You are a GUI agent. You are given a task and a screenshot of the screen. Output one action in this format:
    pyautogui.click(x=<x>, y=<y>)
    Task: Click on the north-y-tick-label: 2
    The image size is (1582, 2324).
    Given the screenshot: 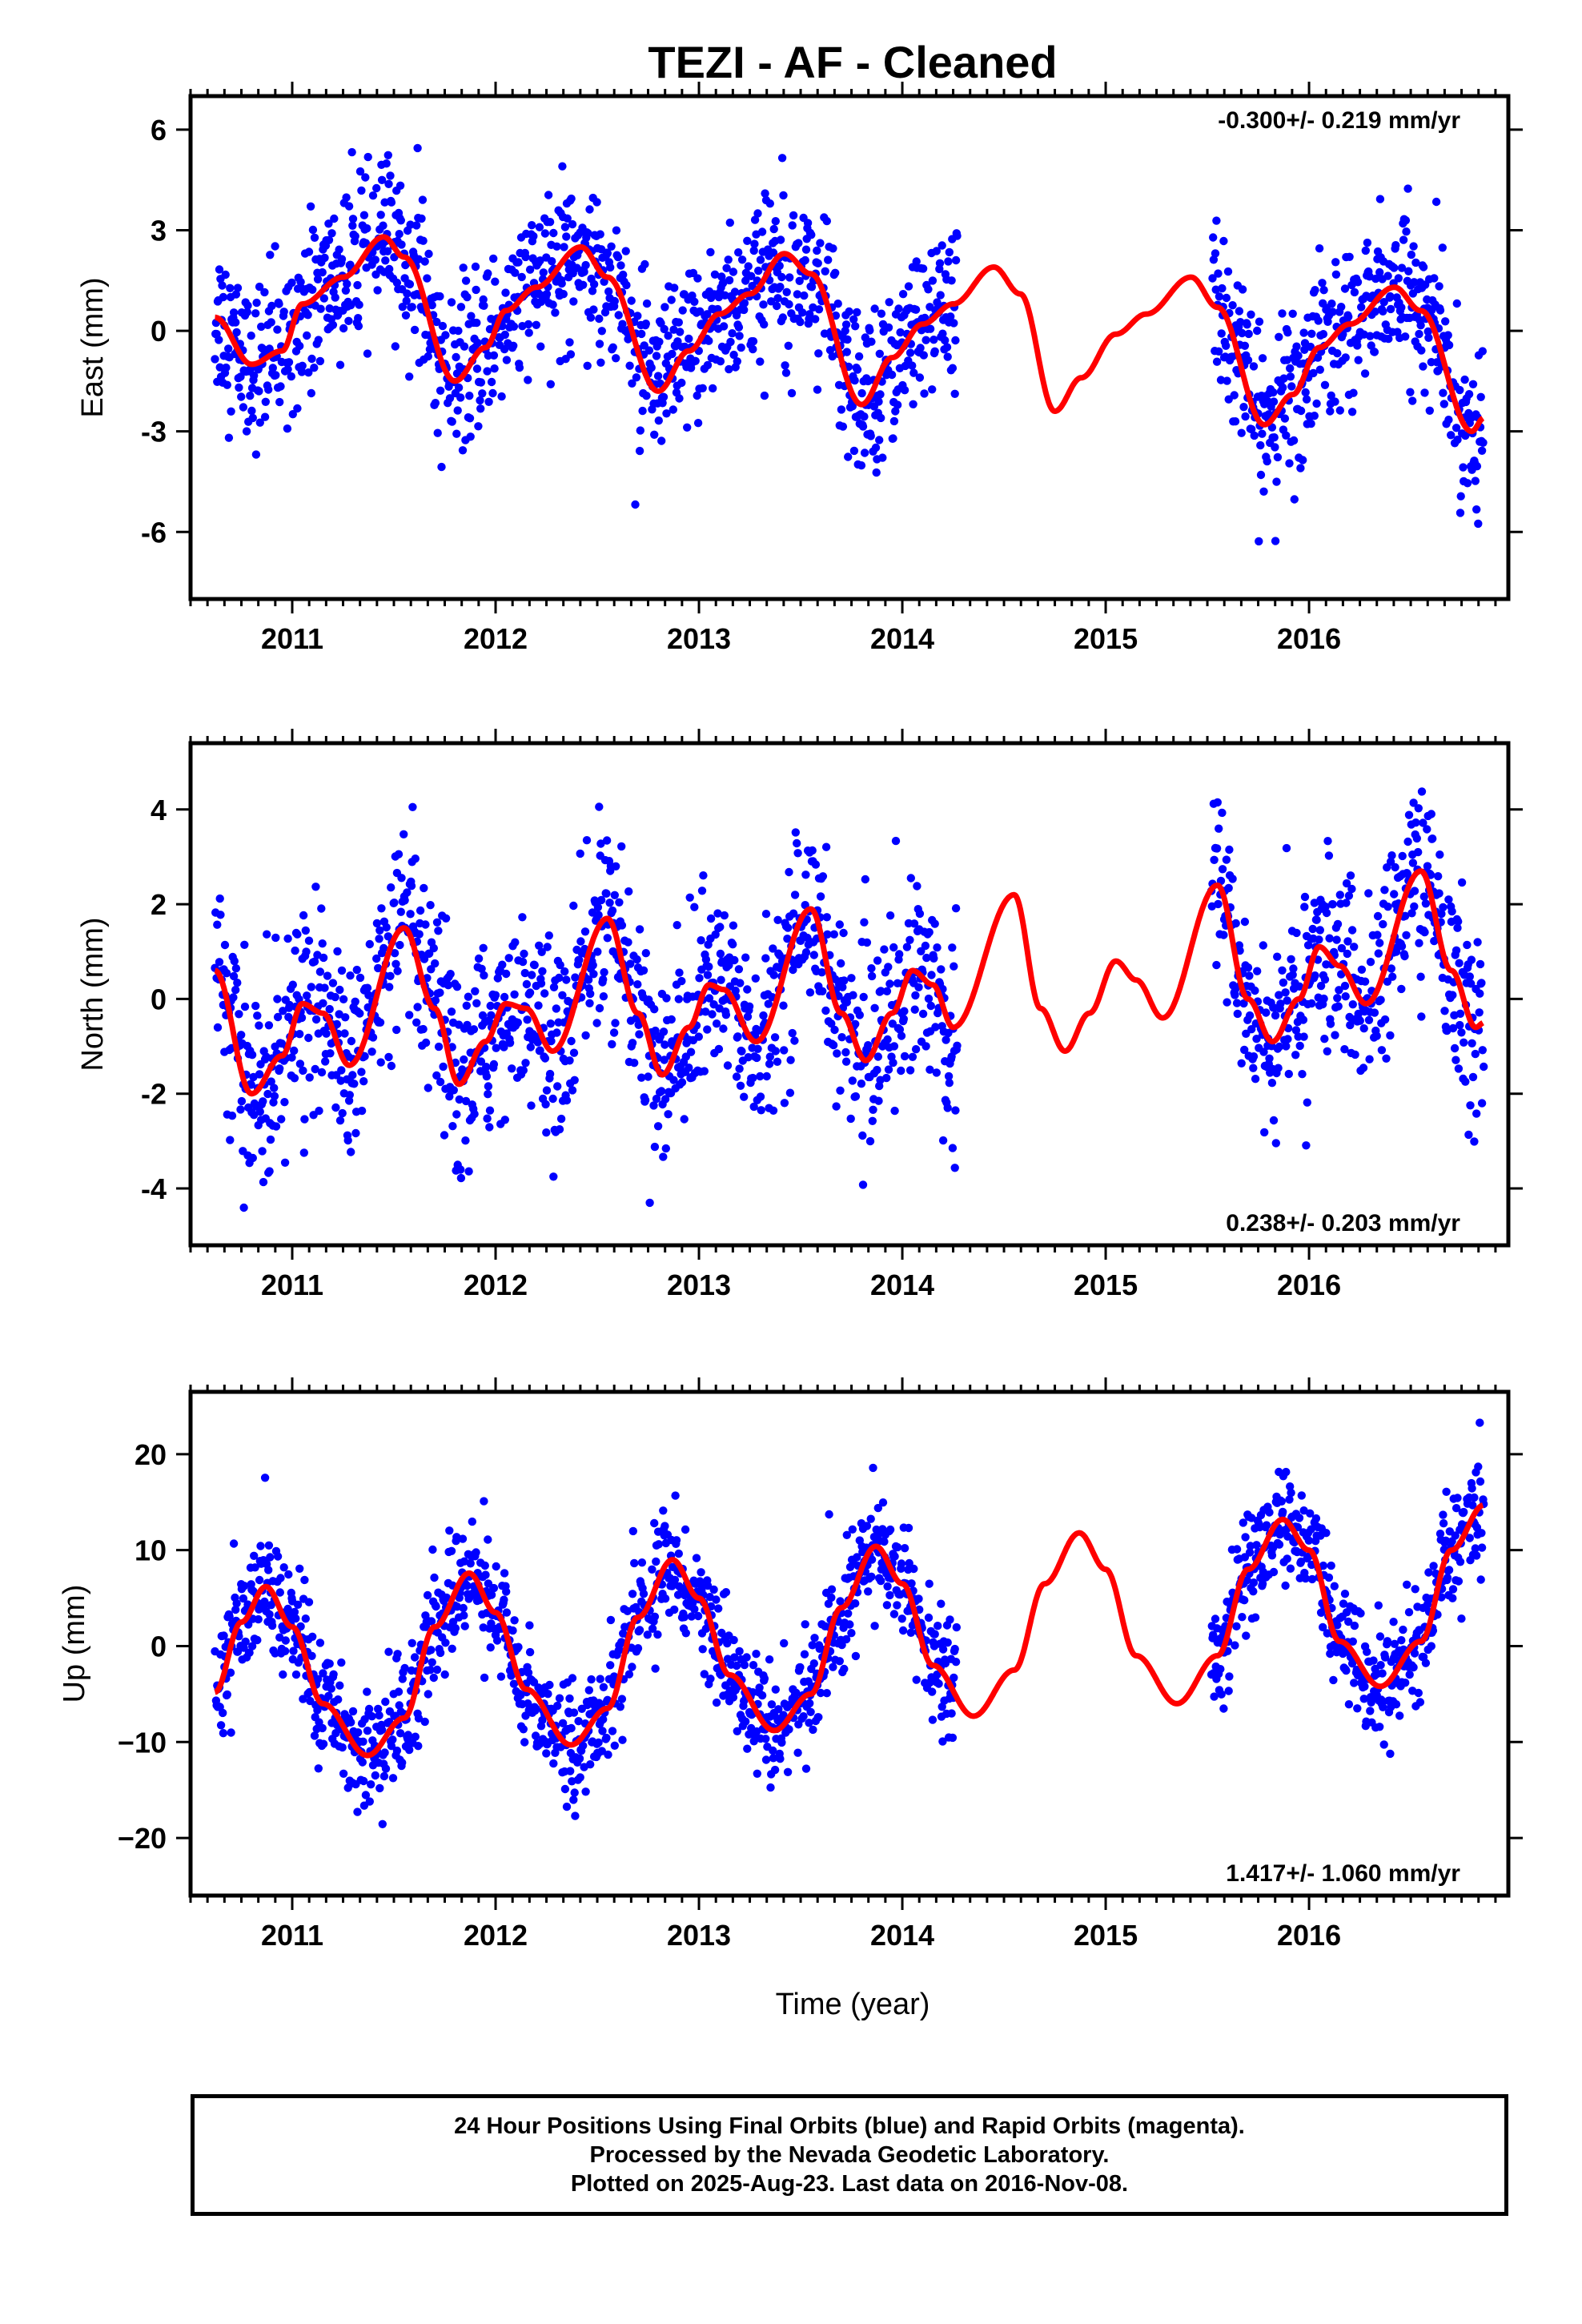 What is the action you would take?
    pyautogui.click(x=159, y=905)
    